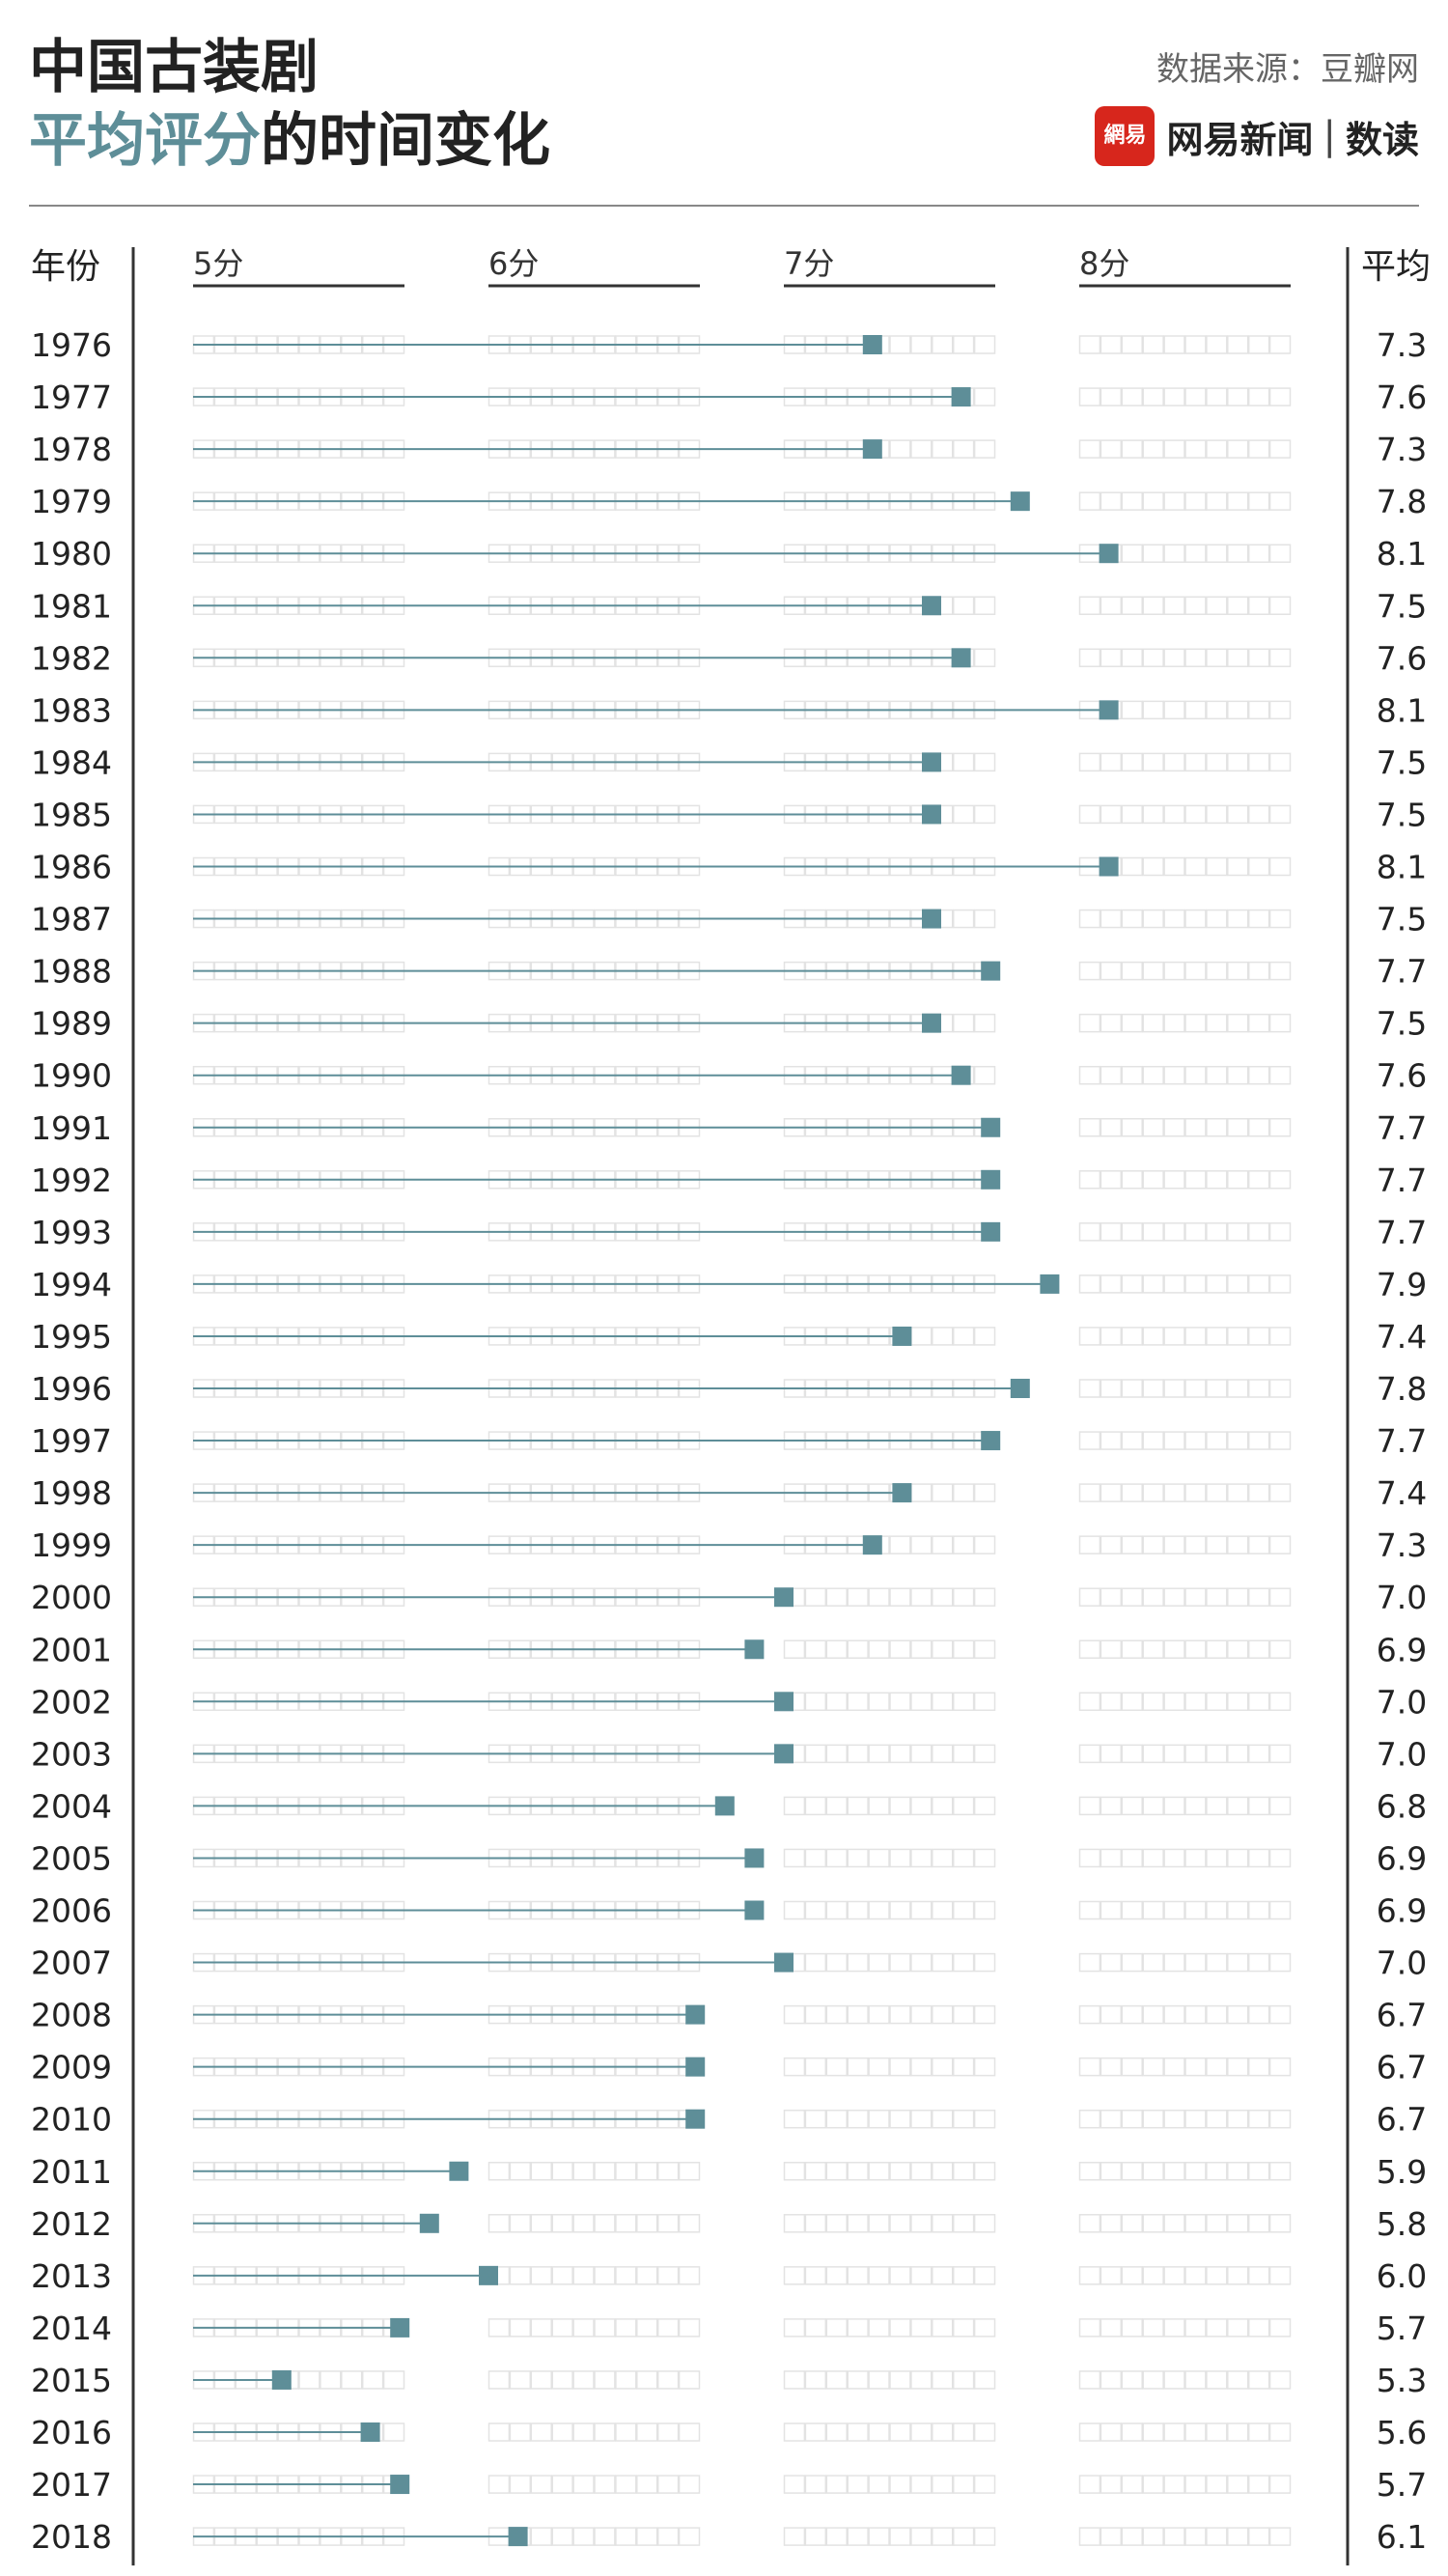 The width and height of the screenshot is (1448, 2576). What do you see at coordinates (1402, 2433) in the screenshot?
I see `average-label: 5.6` at bounding box center [1402, 2433].